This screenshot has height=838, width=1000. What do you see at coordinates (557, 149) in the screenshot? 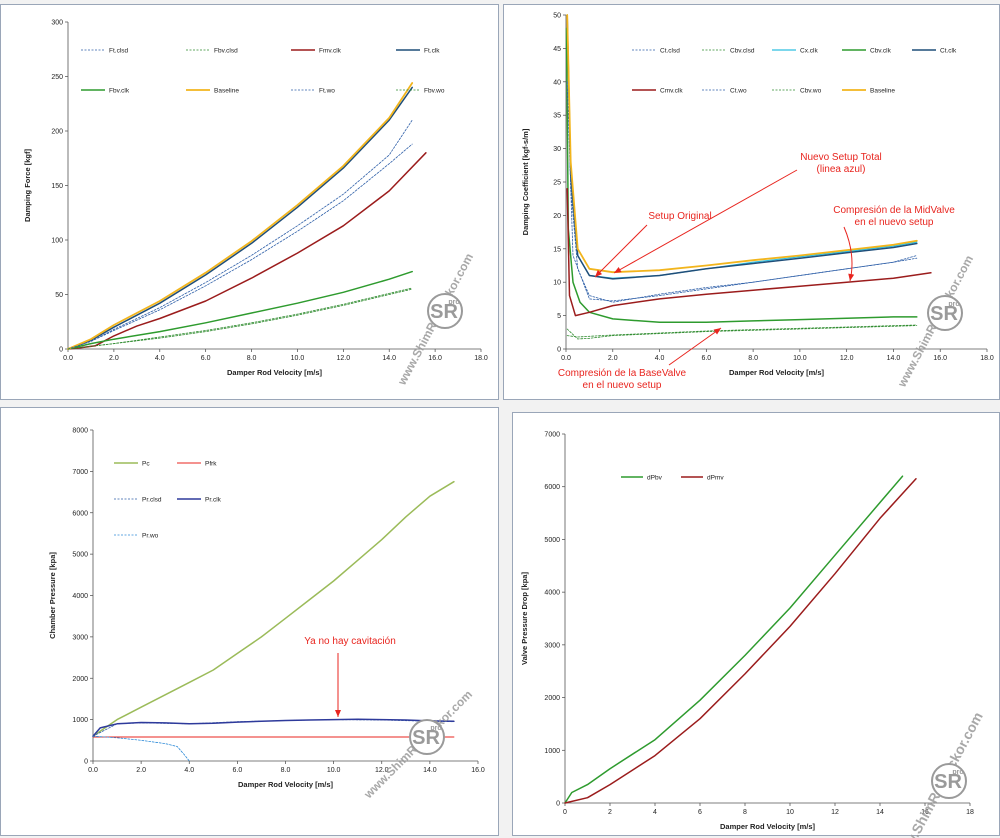
I see `y-tick-label: 30` at bounding box center [557, 149].